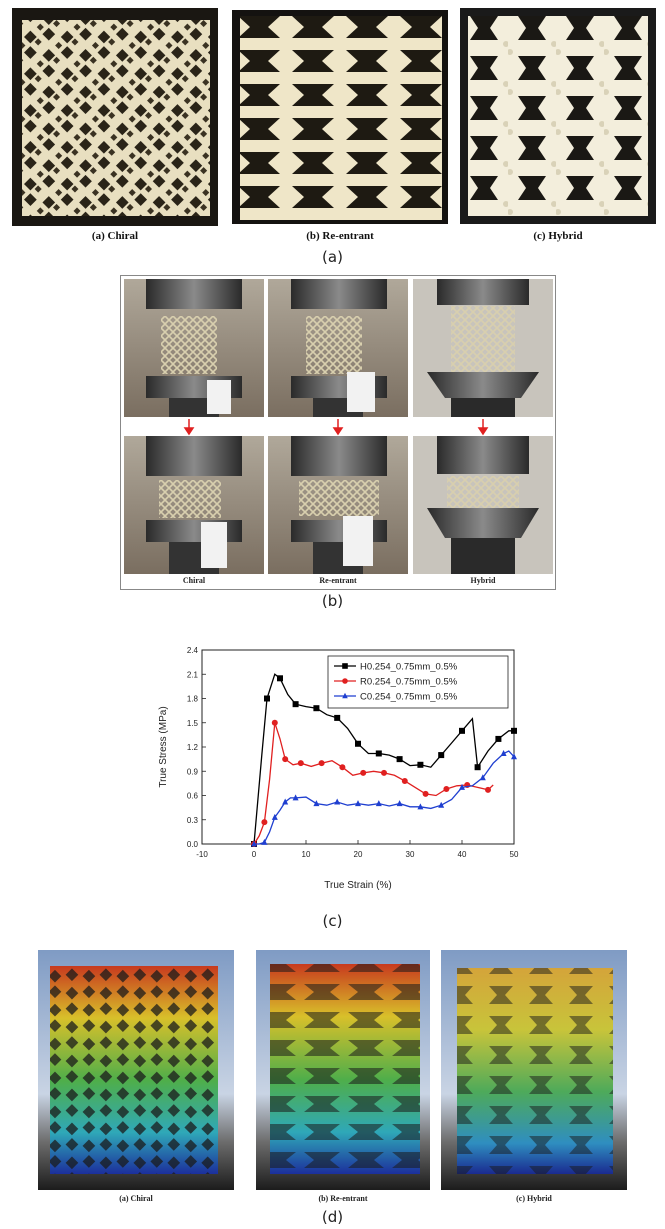 This screenshot has width=665, height=1229. I want to click on y-tick-label: 2.4, so click(193, 650).